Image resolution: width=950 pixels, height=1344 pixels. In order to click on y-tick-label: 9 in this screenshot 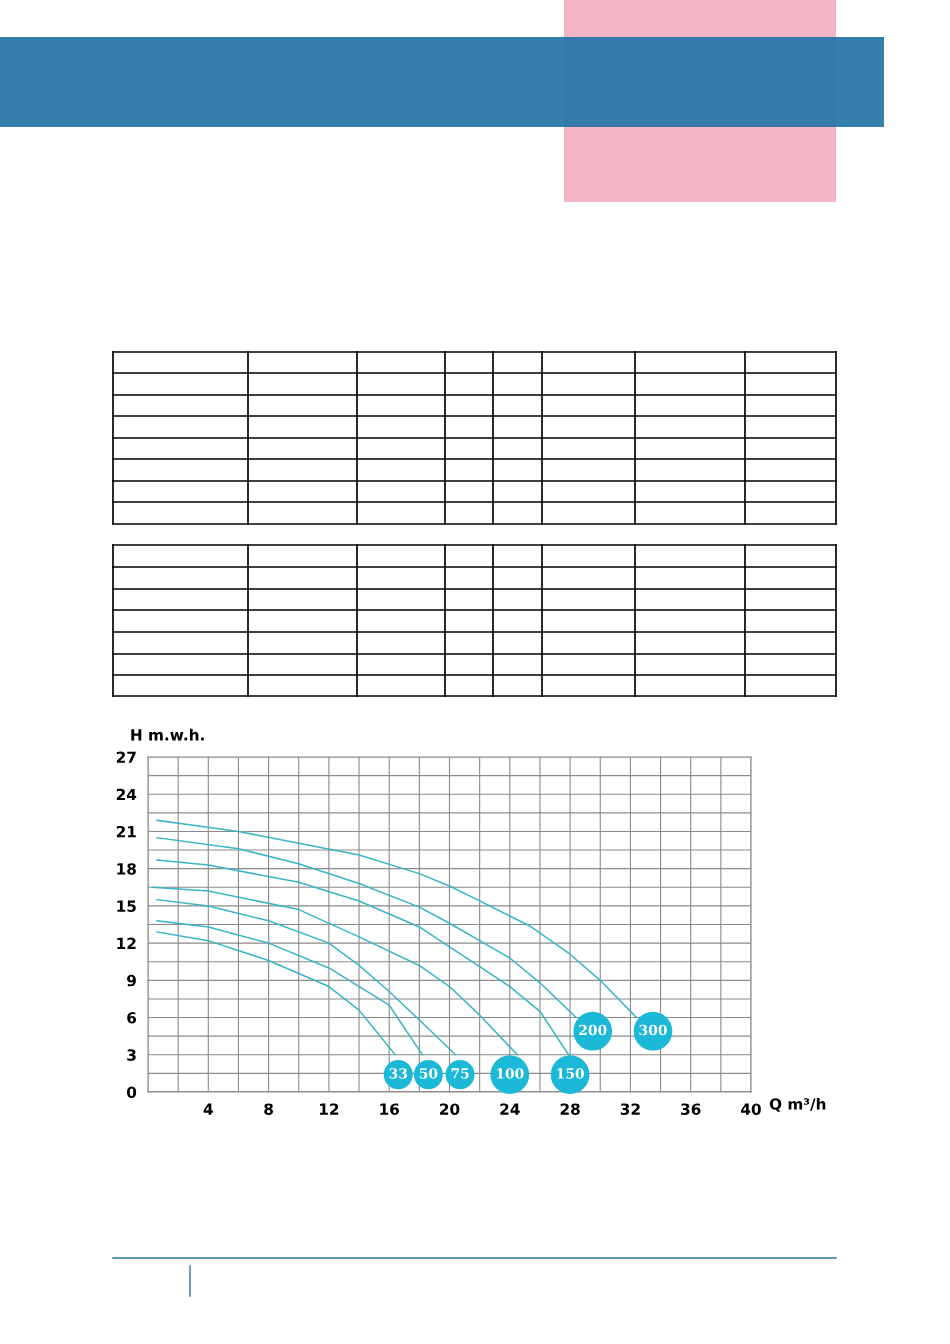, I will do `click(131, 980)`.